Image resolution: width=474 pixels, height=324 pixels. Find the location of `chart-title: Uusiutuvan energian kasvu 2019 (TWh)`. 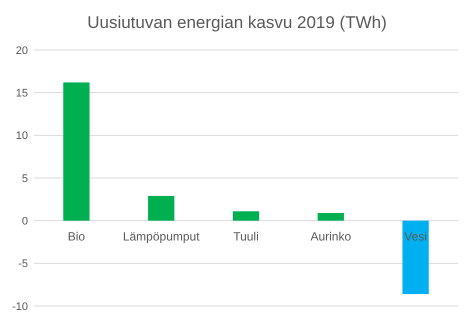

chart-title: Uusiutuvan energian kasvu 2019 (TWh) is located at coordinates (237, 22).